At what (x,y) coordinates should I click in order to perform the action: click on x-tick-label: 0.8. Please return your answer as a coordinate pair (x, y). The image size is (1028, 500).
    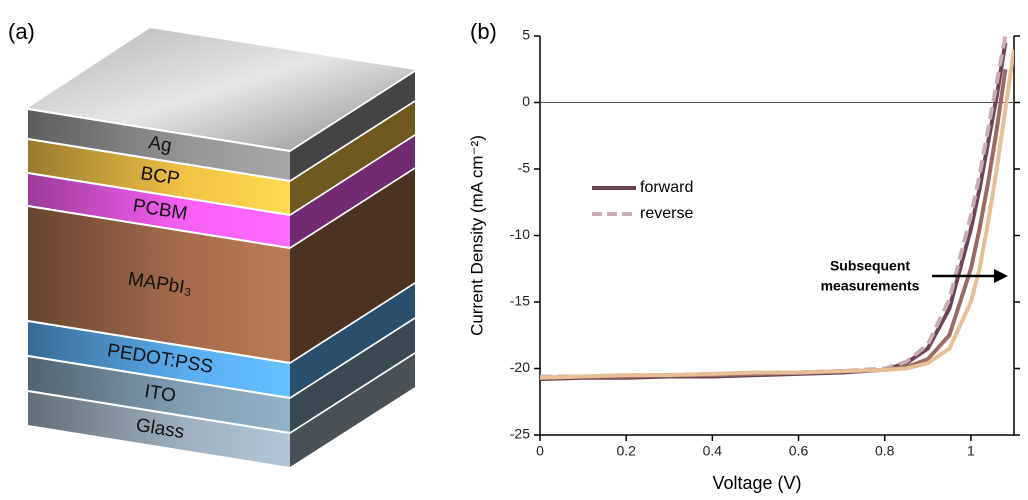
    Looking at the image, I should click on (885, 451).